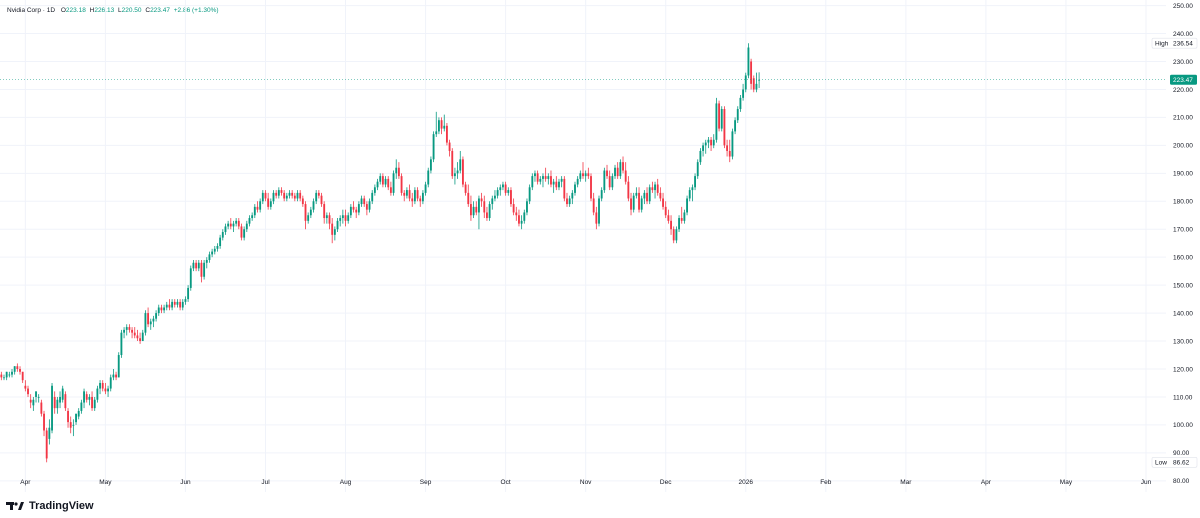  I want to click on close-label: C, so click(148, 10).